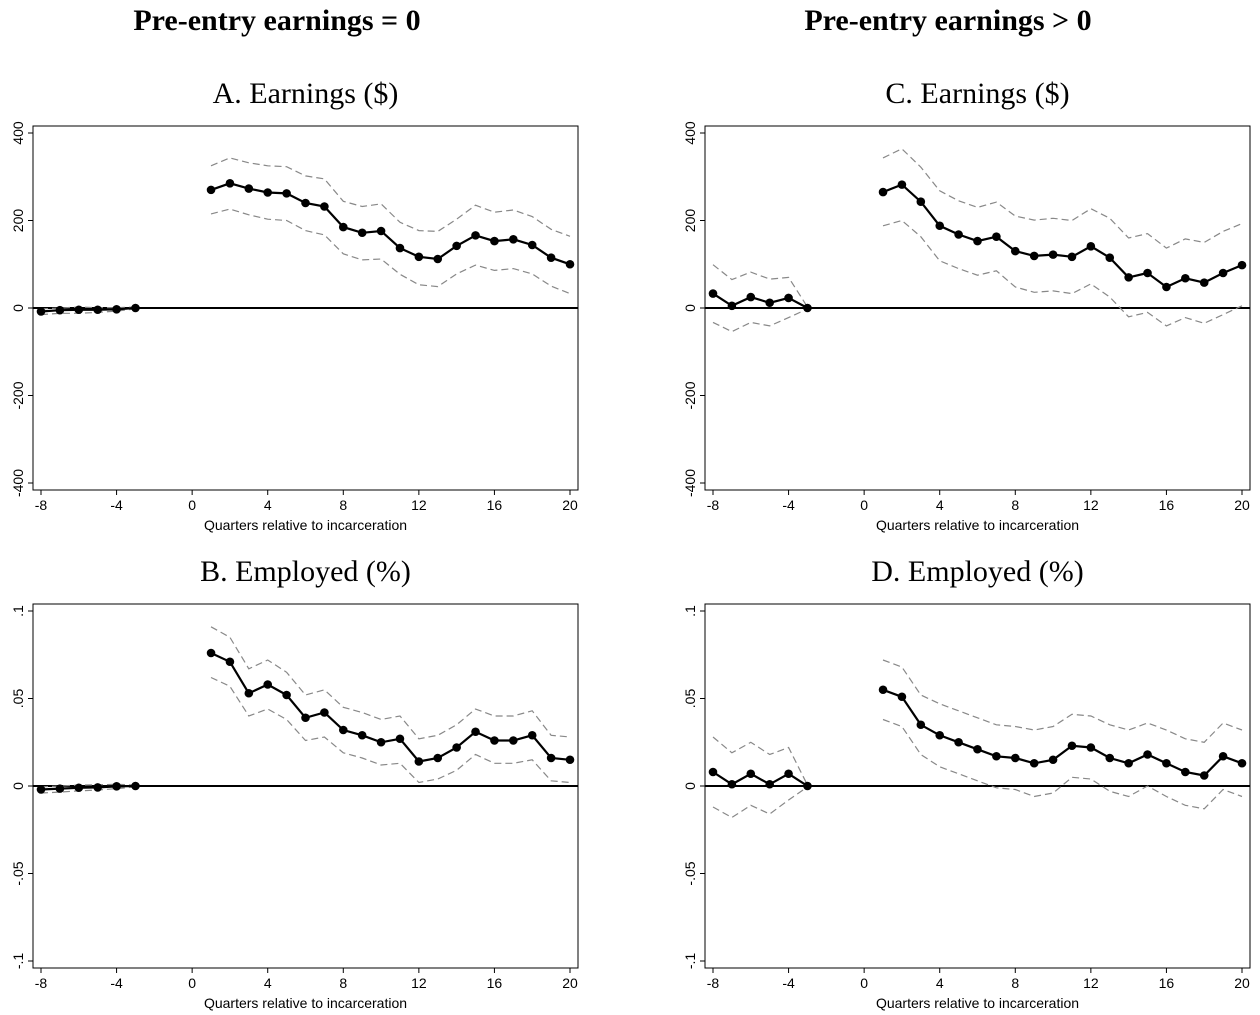 The width and height of the screenshot is (1260, 1015). I want to click on y-tick-label: -200, so click(690, 395).